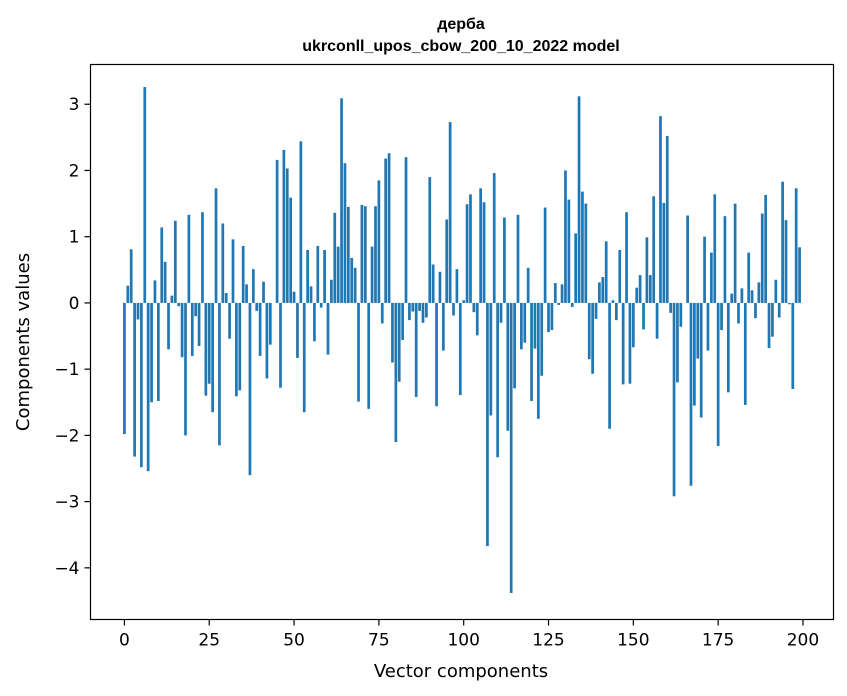 This screenshot has width=847, height=696. Describe the element at coordinates (66, 503) in the screenshot. I see `y-tick-label: −3` at that location.